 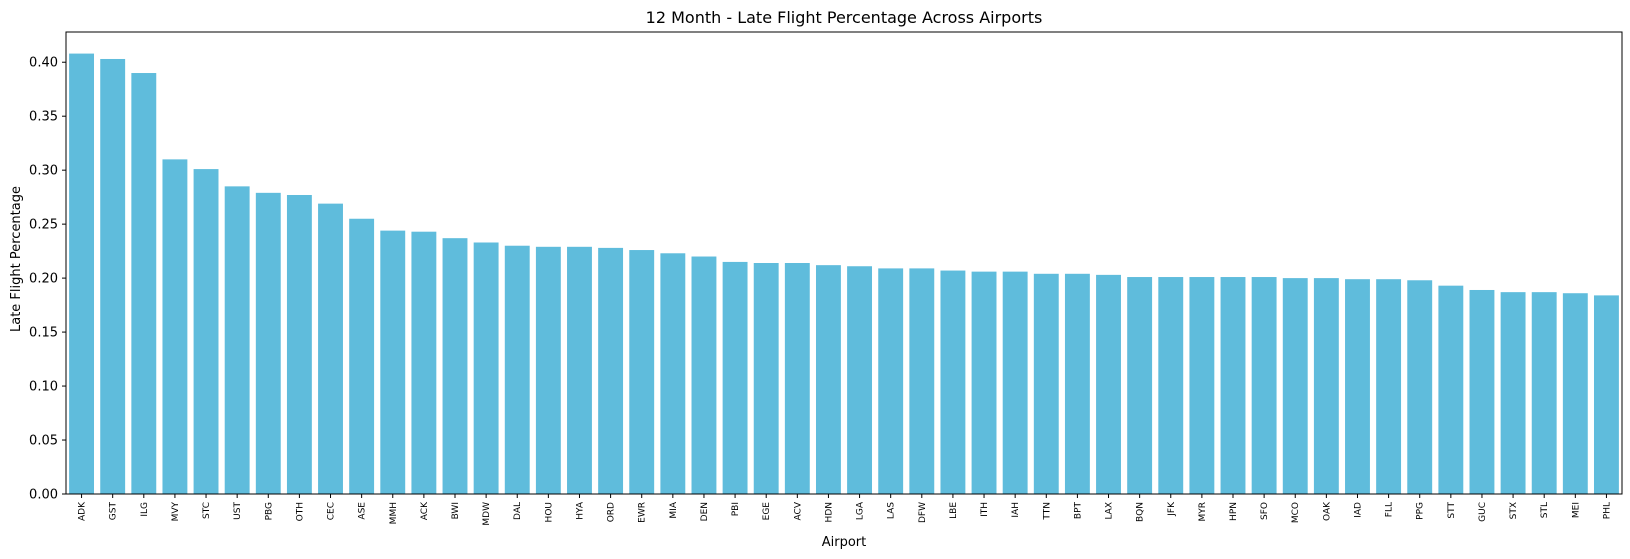 What do you see at coordinates (1077, 383) in the screenshot?
I see `bar-bpt` at bounding box center [1077, 383].